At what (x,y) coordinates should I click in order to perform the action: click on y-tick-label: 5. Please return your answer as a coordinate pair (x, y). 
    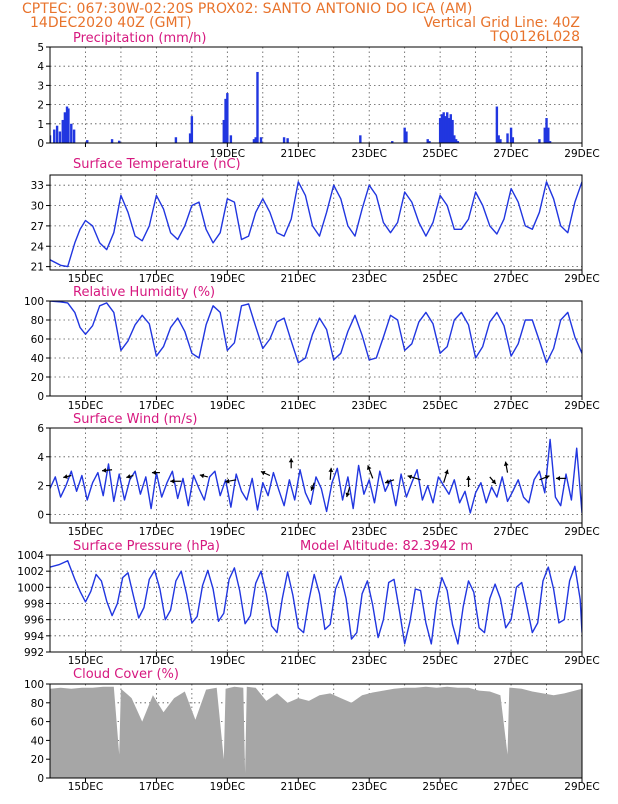
    Looking at the image, I should click on (40, 48).